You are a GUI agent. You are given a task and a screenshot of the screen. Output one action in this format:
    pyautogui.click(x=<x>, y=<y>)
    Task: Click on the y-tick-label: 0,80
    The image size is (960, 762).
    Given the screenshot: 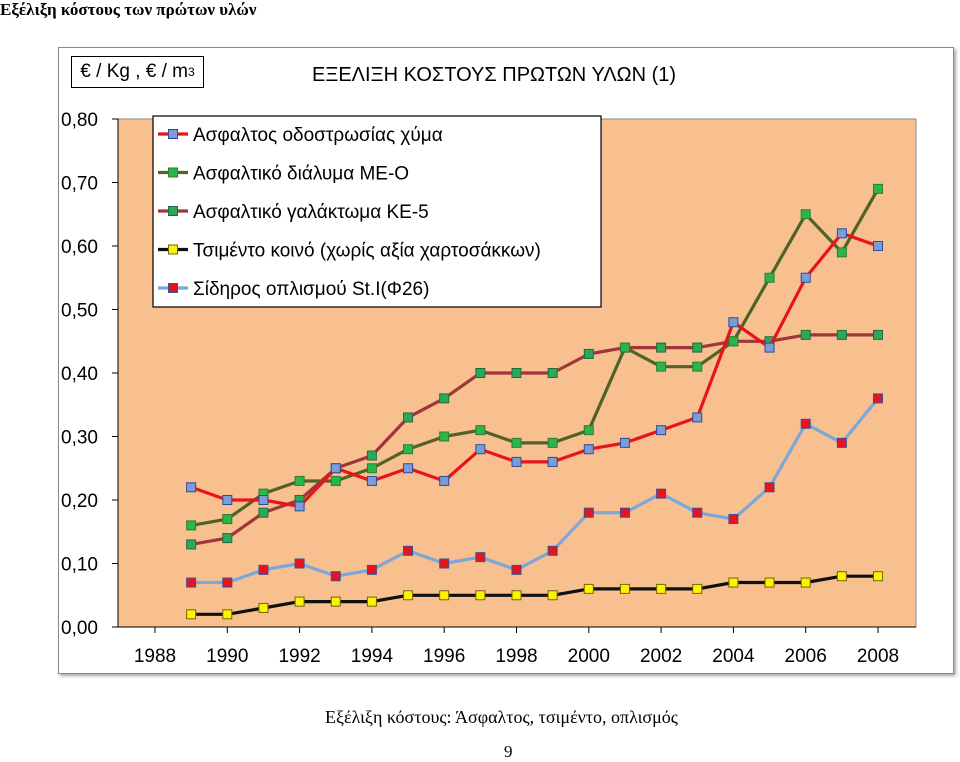 What is the action you would take?
    pyautogui.click(x=79, y=120)
    